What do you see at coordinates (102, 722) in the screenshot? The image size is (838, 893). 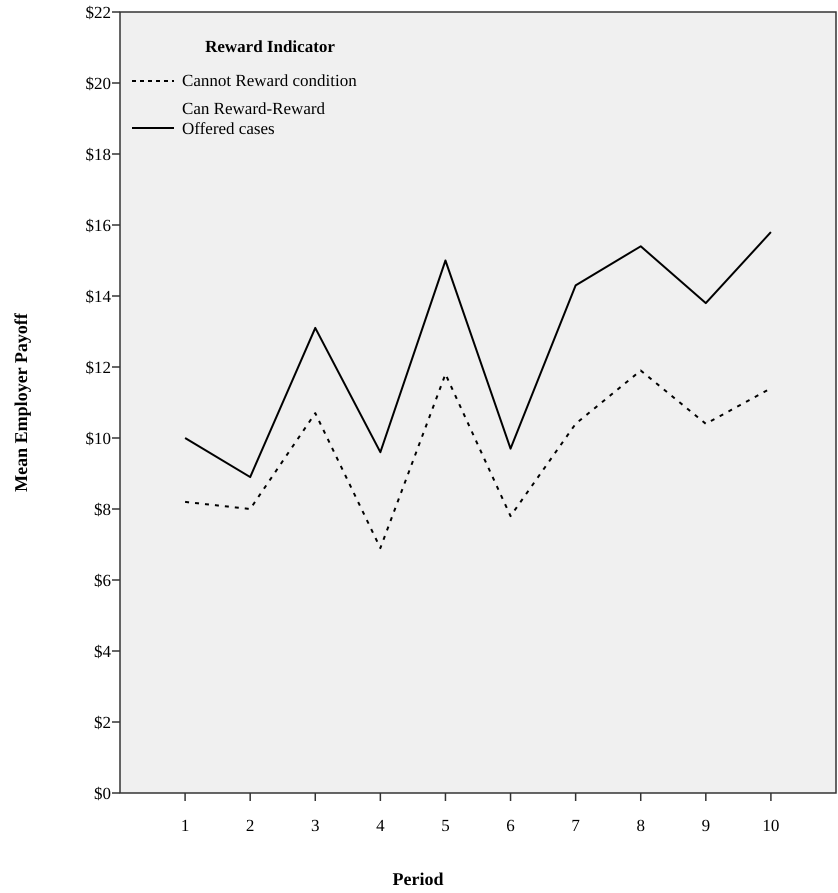 I see `y-tick-label: $2` at bounding box center [102, 722].